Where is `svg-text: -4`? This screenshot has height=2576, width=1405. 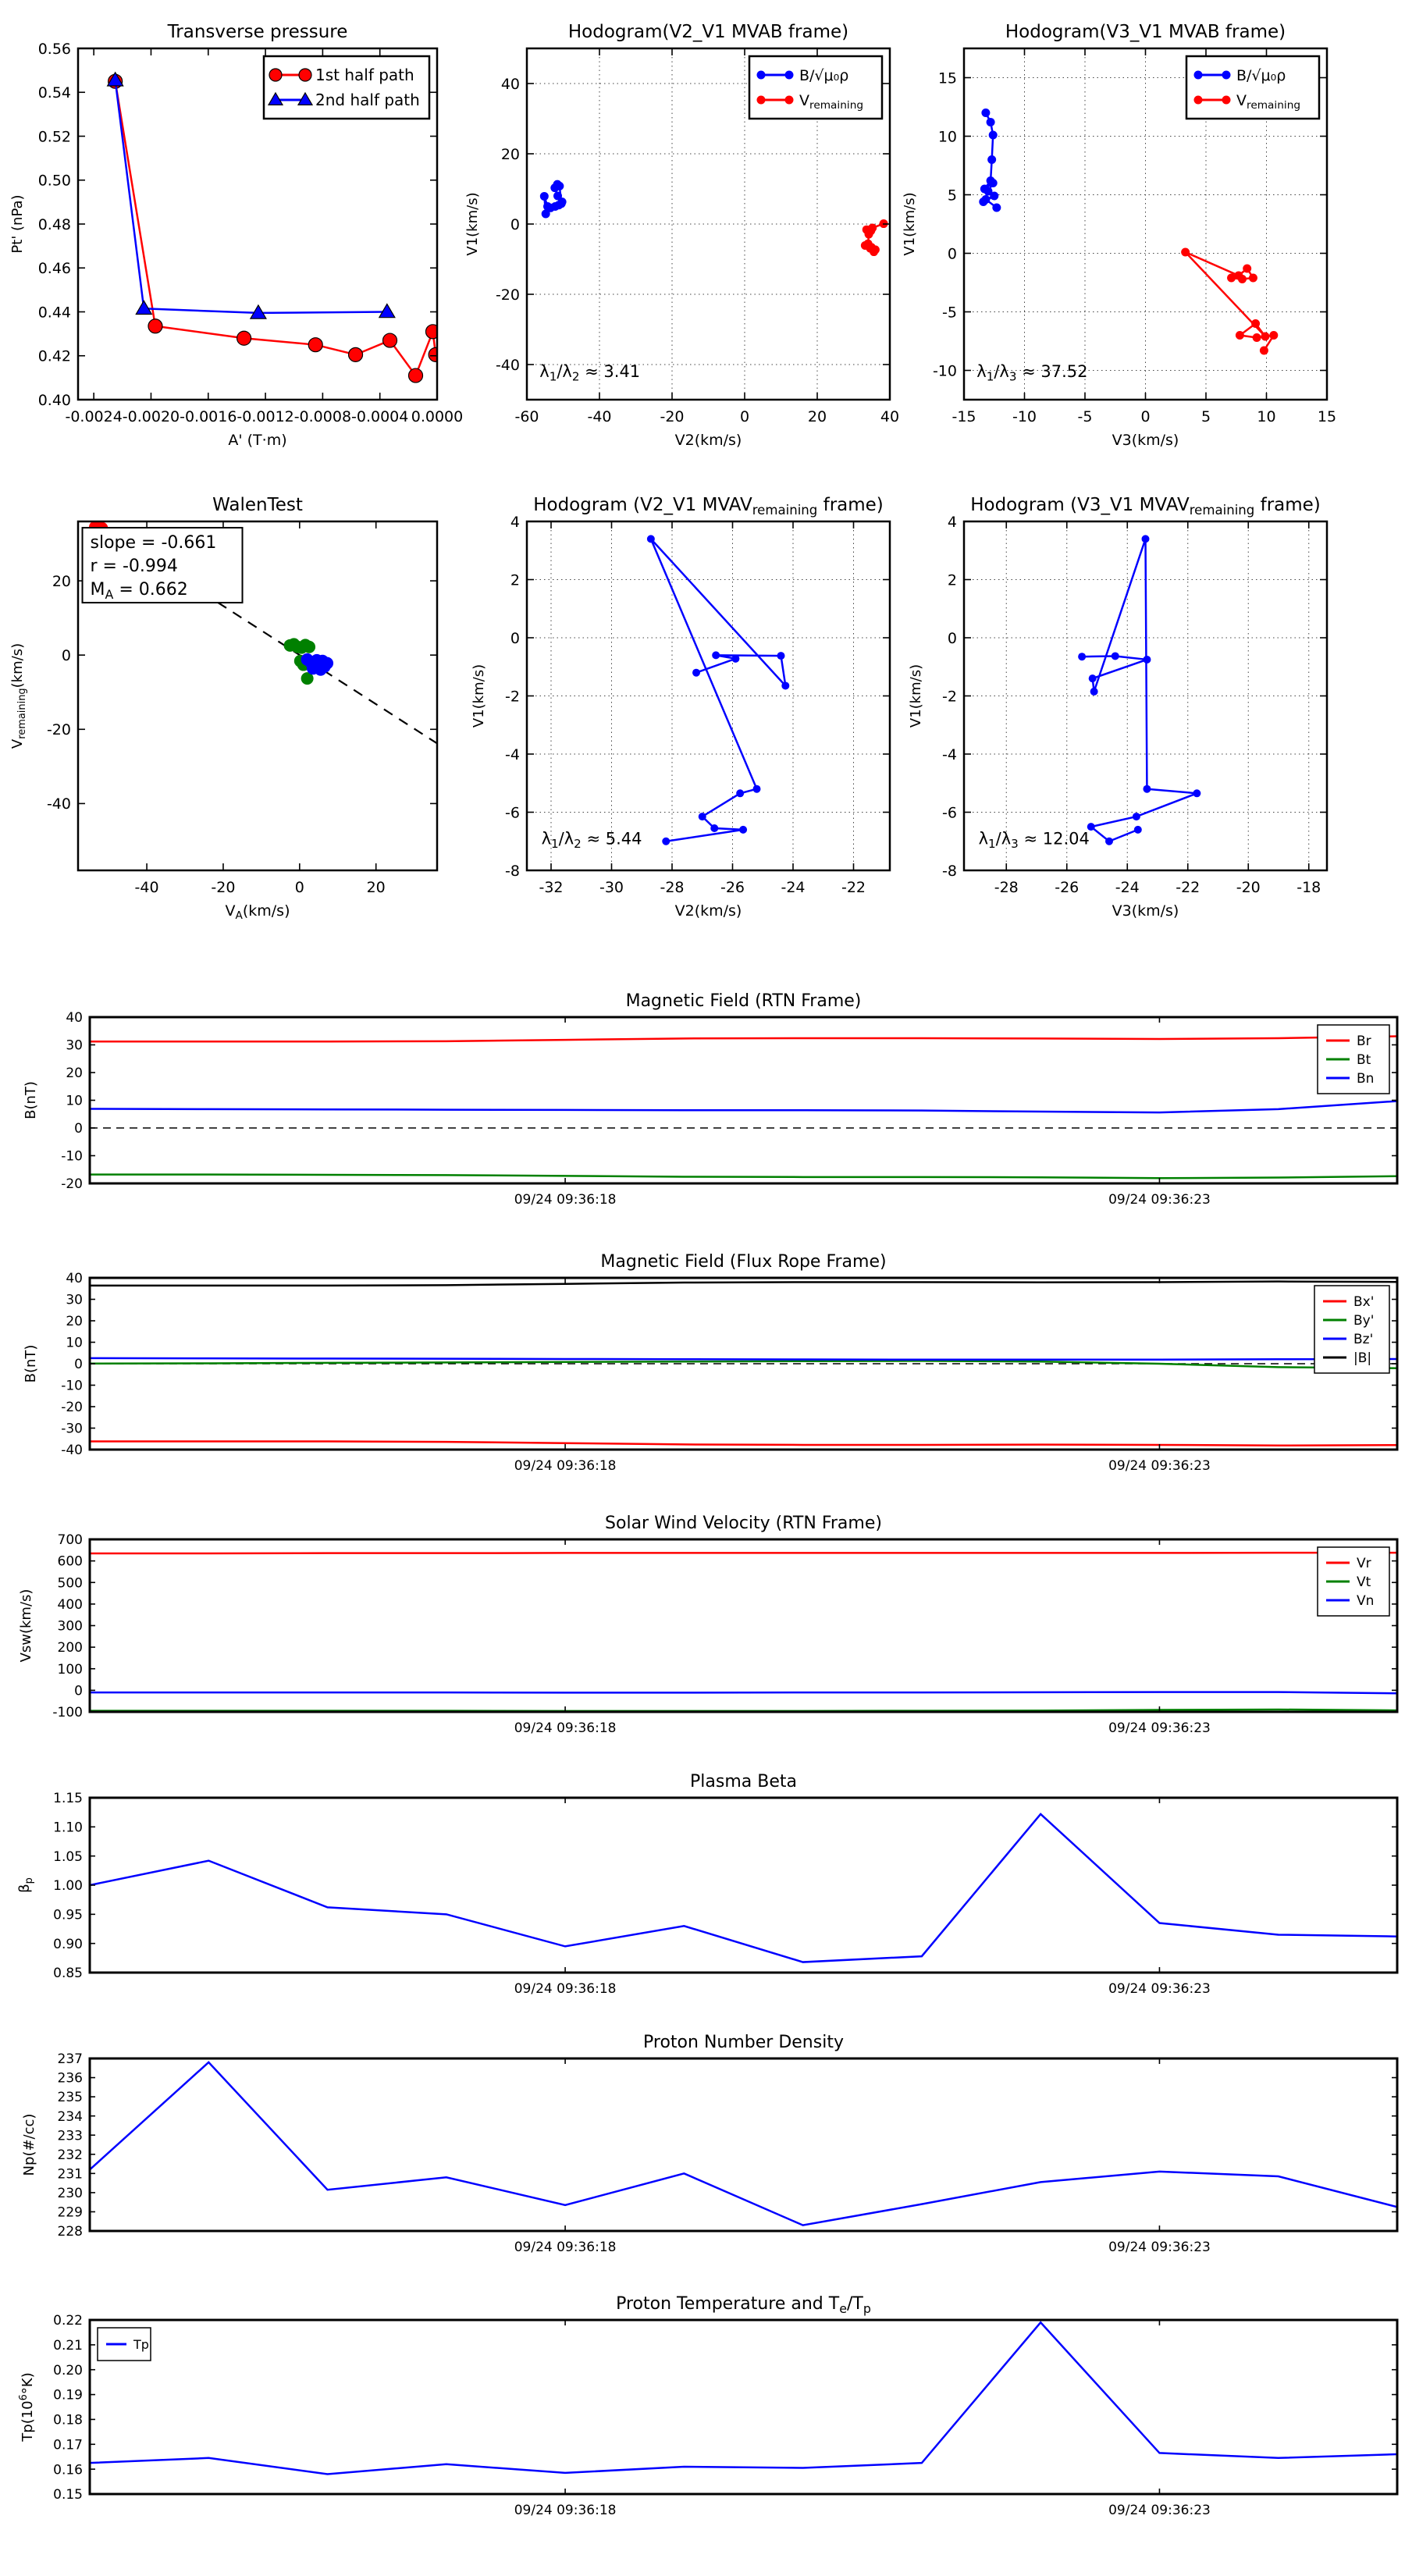
svg-text: -4 is located at coordinates (512, 754).